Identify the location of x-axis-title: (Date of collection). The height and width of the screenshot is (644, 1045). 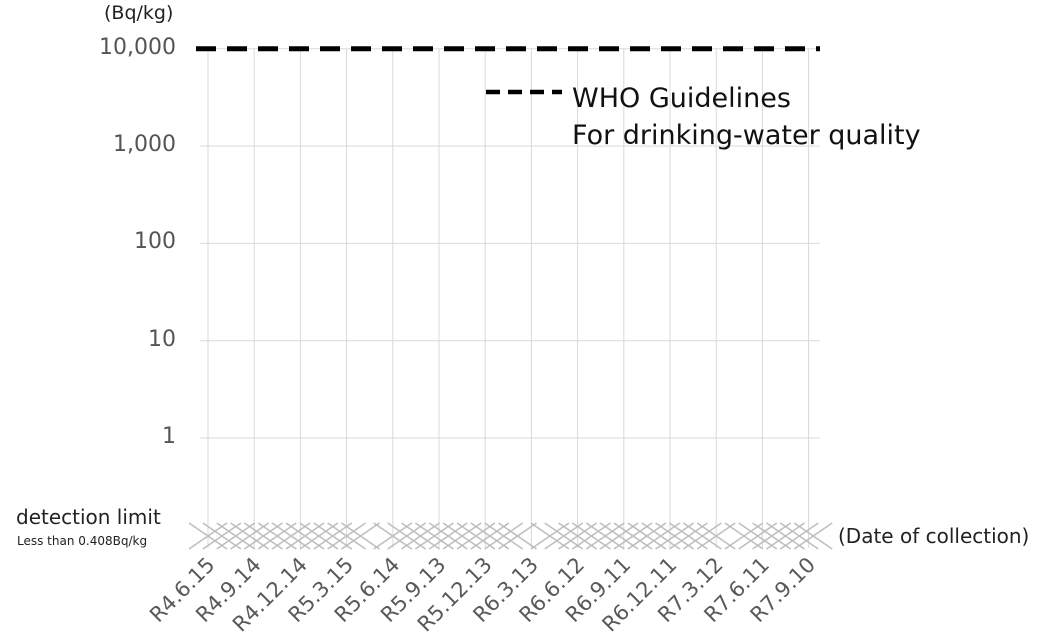
(934, 536).